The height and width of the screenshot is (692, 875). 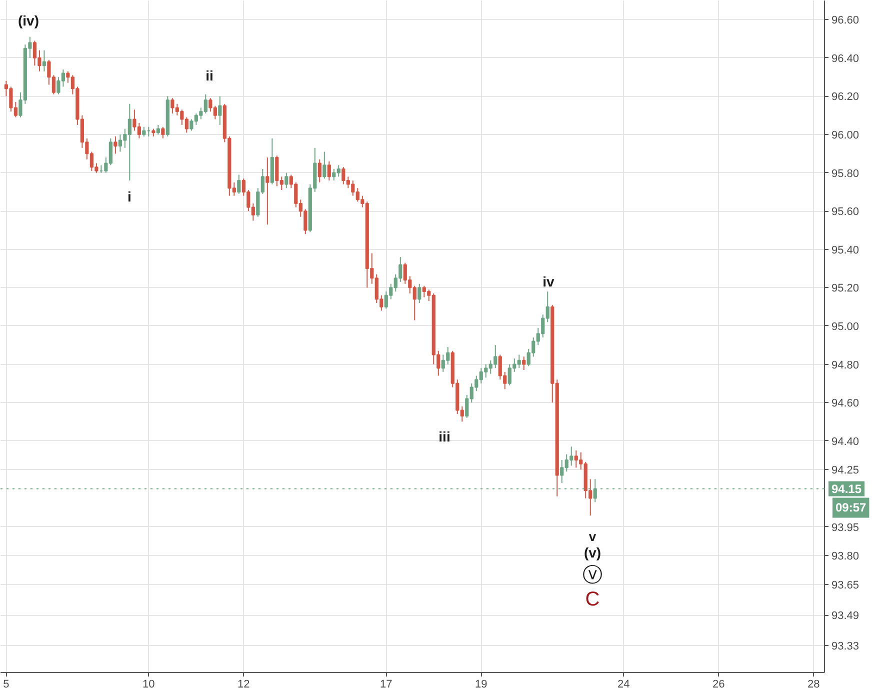 I want to click on y-tick-label: 95.60, so click(x=846, y=212).